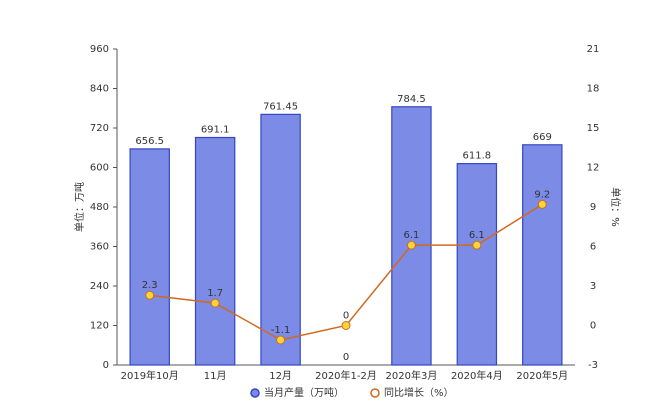 The height and width of the screenshot is (420, 650). What do you see at coordinates (280, 106) in the screenshot?
I see `bar-value-label: 761.45` at bounding box center [280, 106].